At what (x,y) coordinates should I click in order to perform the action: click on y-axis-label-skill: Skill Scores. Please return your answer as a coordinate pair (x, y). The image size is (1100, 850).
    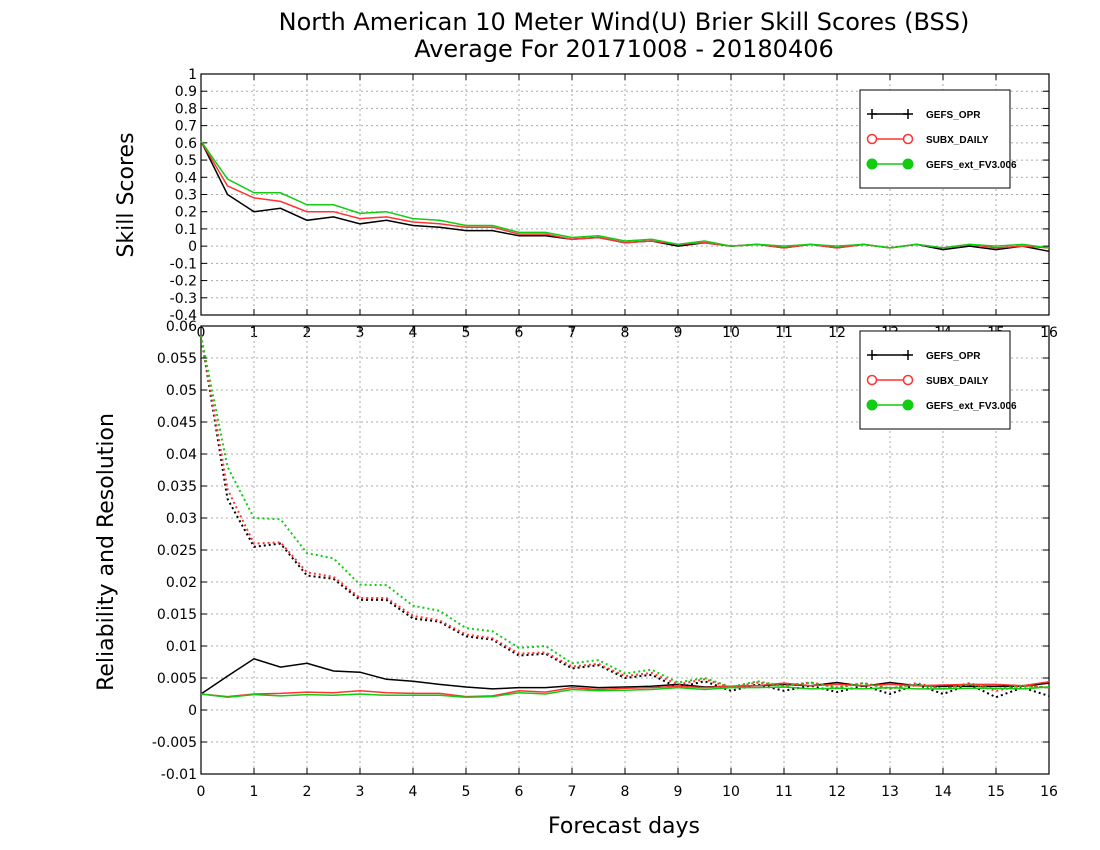
    Looking at the image, I should click on (126, 194).